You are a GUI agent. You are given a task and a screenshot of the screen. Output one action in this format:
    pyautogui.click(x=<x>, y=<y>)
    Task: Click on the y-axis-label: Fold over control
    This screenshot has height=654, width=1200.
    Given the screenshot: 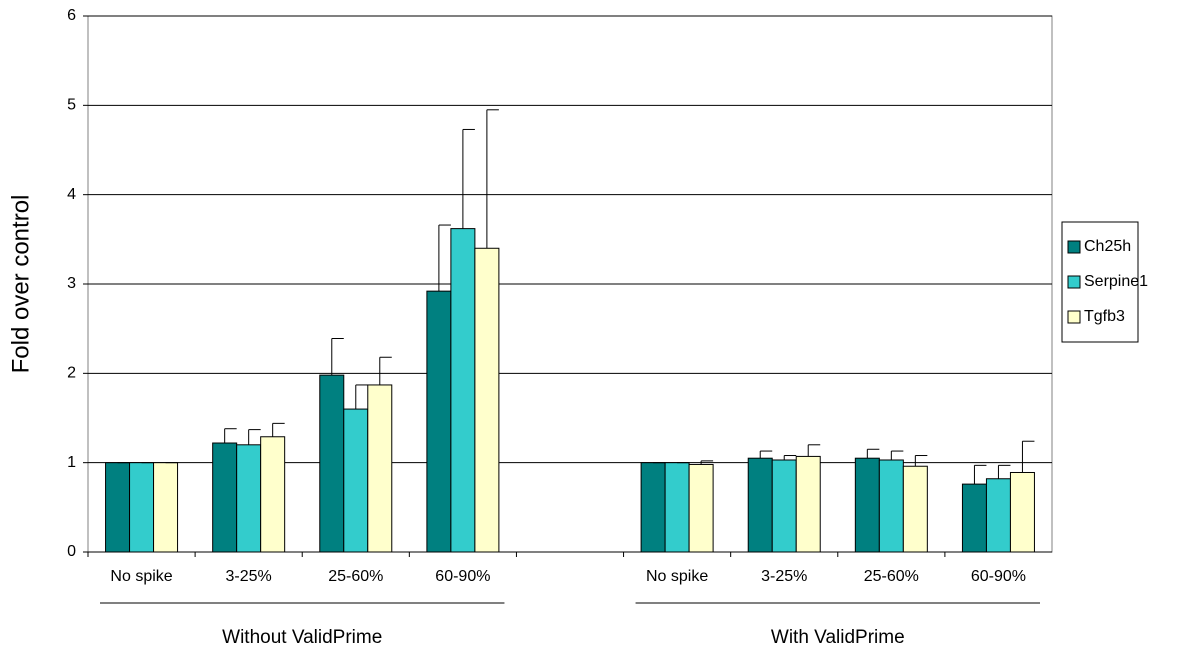 What is the action you would take?
    pyautogui.click(x=20, y=284)
    